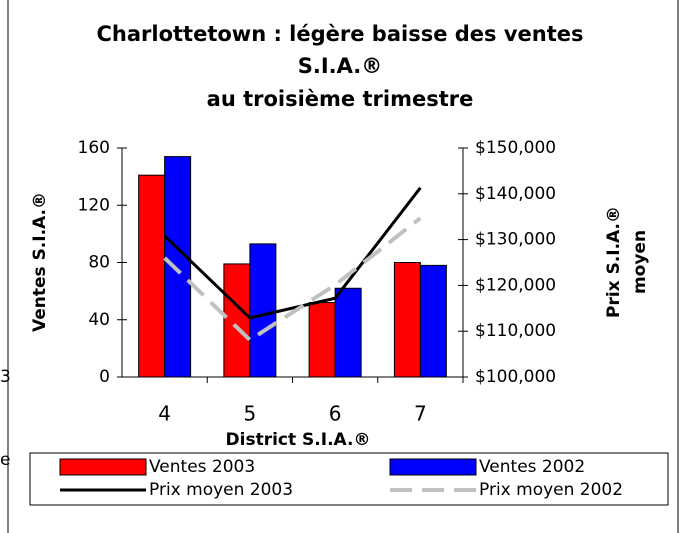 This screenshot has height=533, width=684. What do you see at coordinates (515, 194) in the screenshot?
I see `y2-tick-label: $140,000` at bounding box center [515, 194].